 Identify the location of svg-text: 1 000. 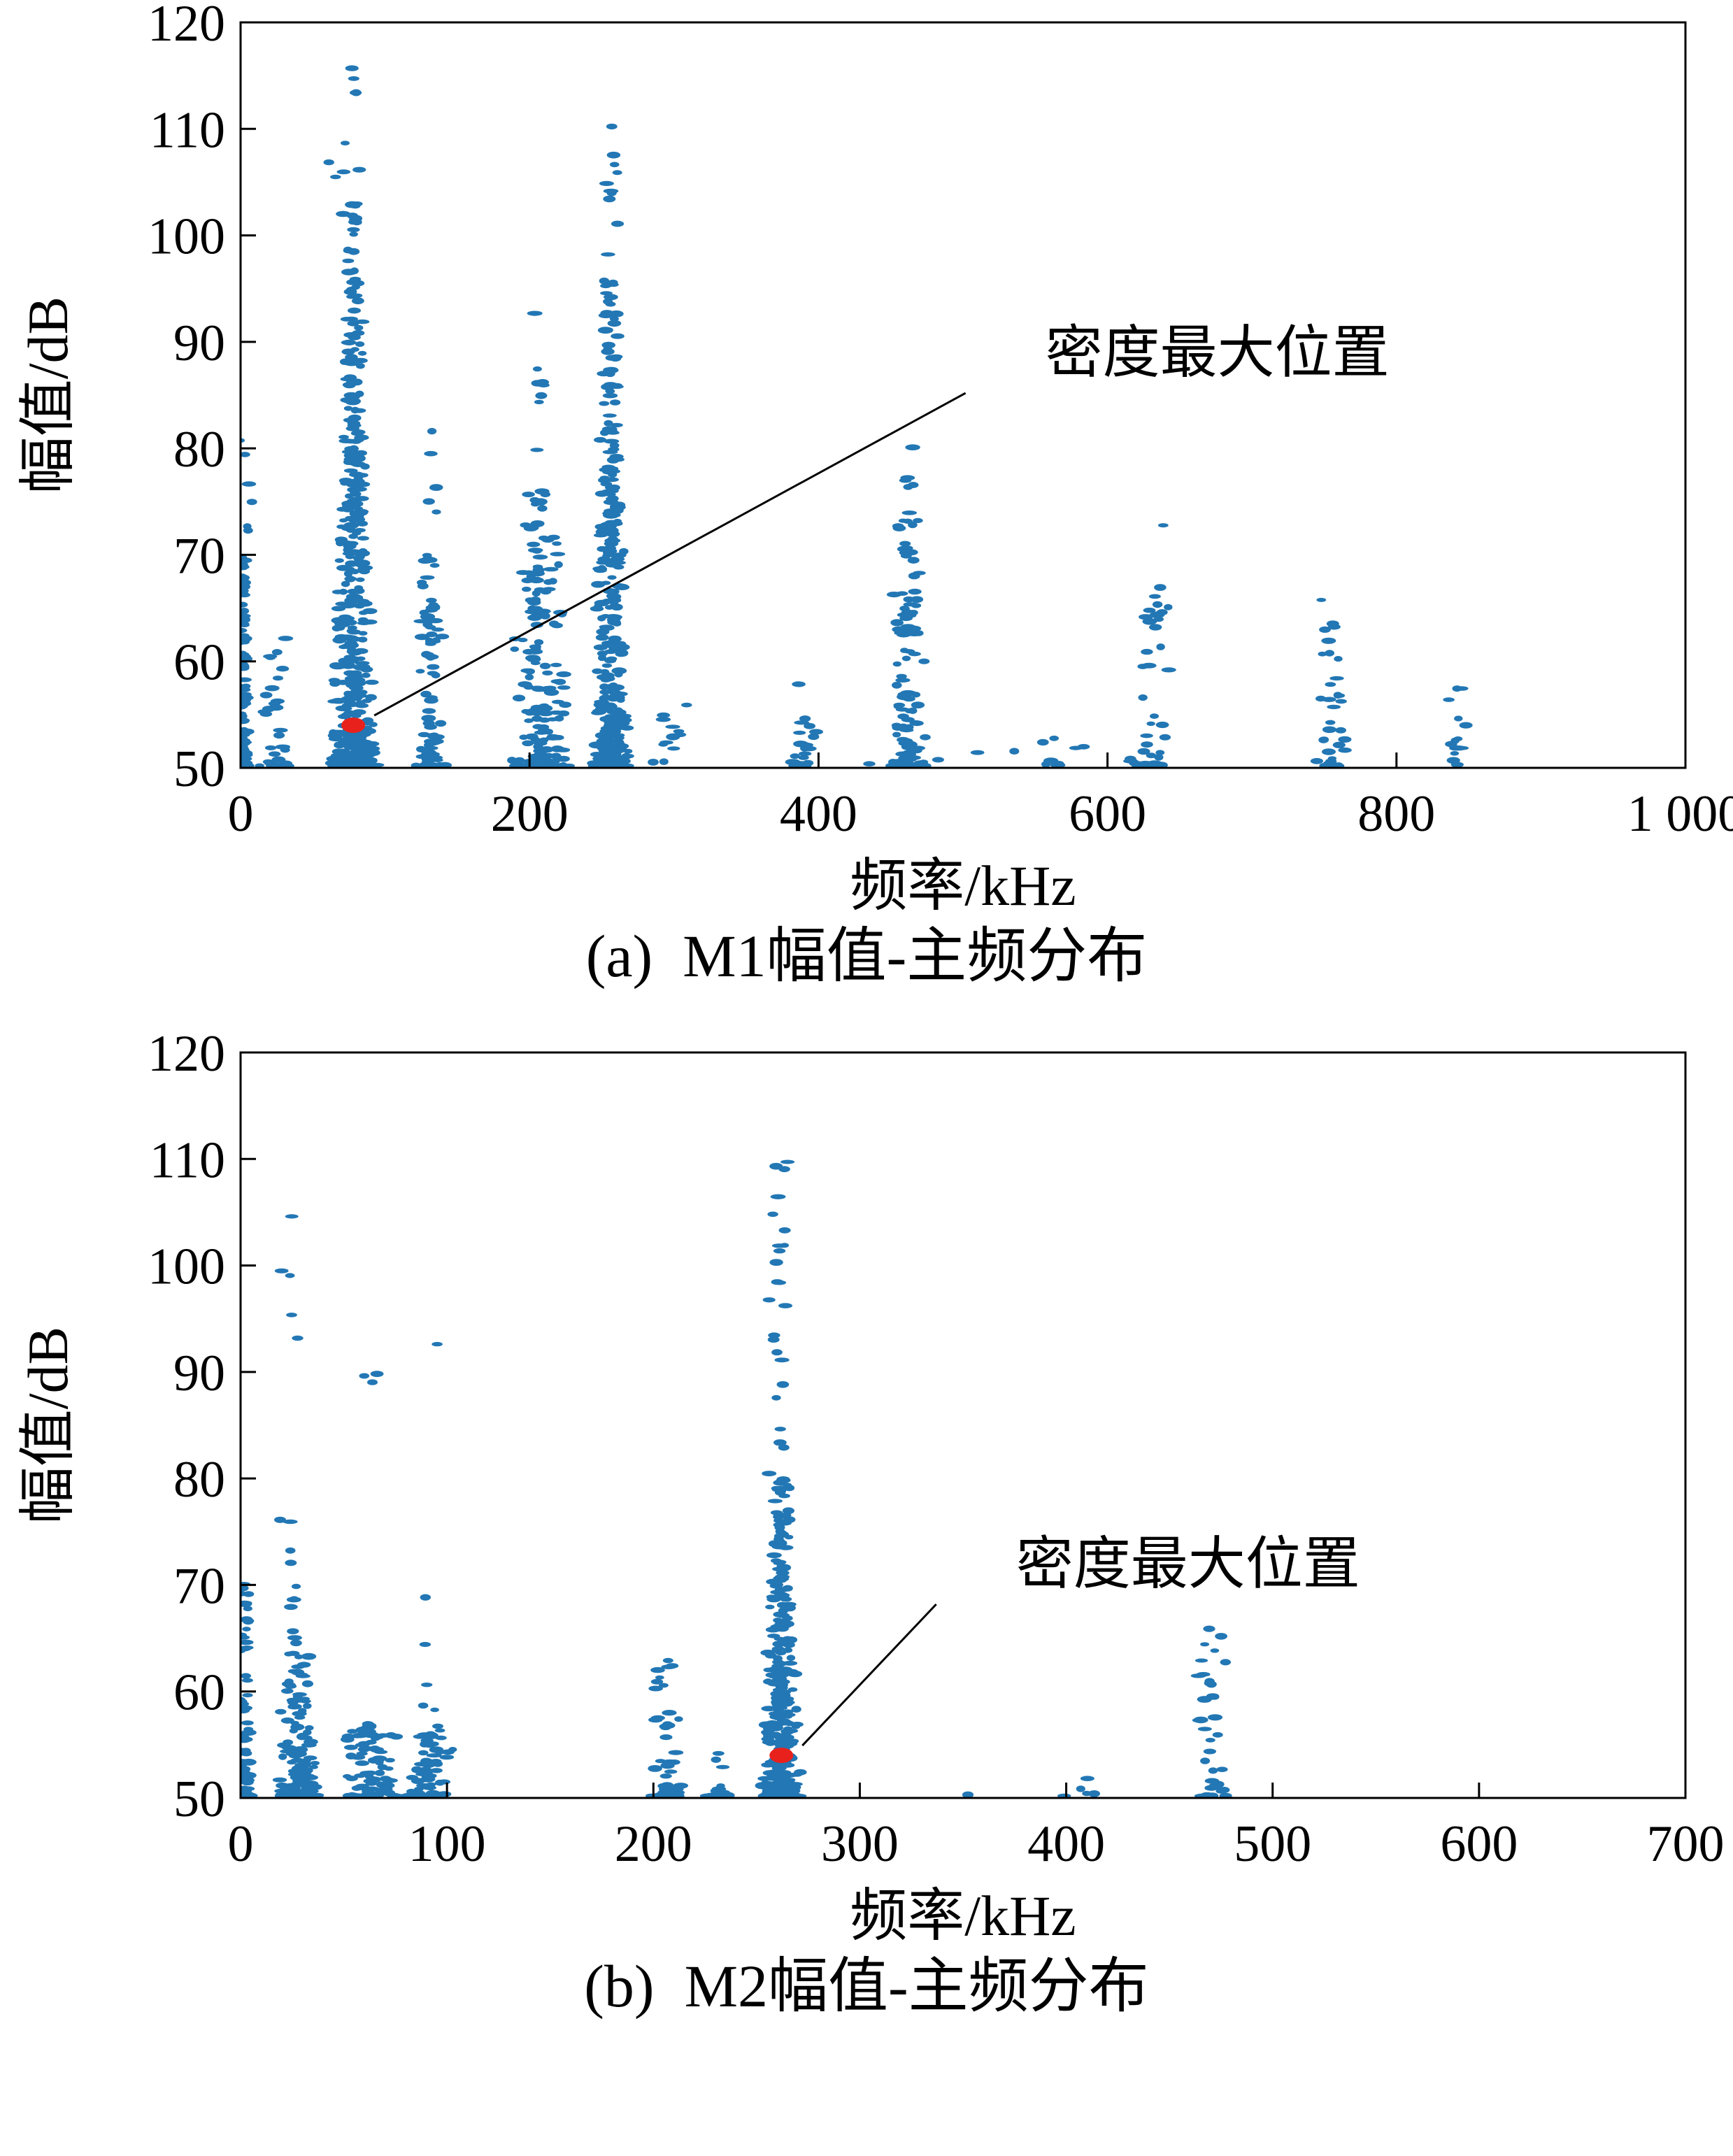
(1680, 814).